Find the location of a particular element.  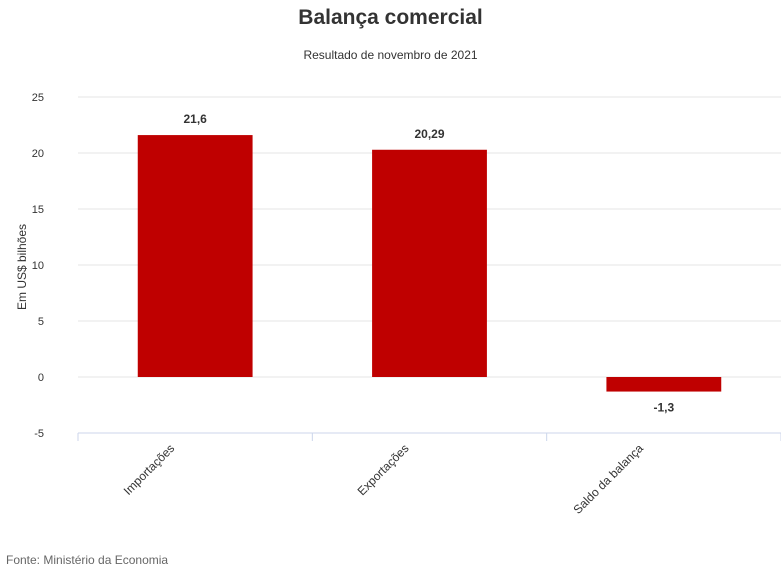

y-axis-label: Em US$ bilhões is located at coordinates (22, 267).